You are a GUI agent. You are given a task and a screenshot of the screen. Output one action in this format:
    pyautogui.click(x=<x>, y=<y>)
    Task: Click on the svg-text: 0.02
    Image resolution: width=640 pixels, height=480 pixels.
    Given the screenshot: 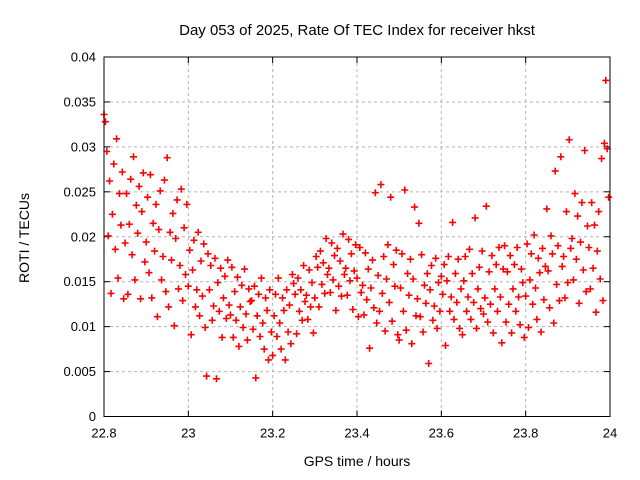 What is the action you would take?
    pyautogui.click(x=83, y=236)
    